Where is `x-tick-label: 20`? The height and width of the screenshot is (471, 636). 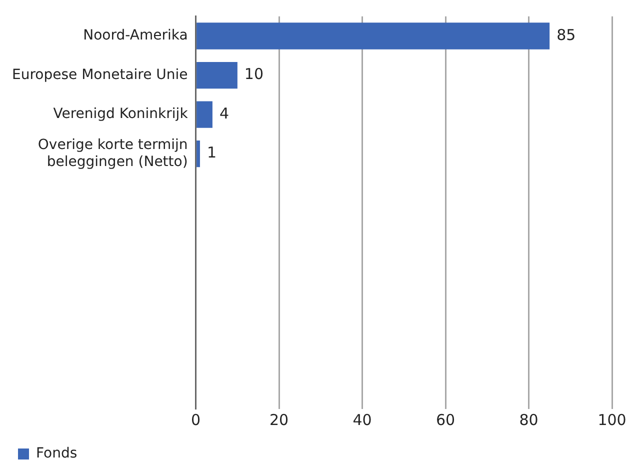 x-tick-label: 20 is located at coordinates (279, 419).